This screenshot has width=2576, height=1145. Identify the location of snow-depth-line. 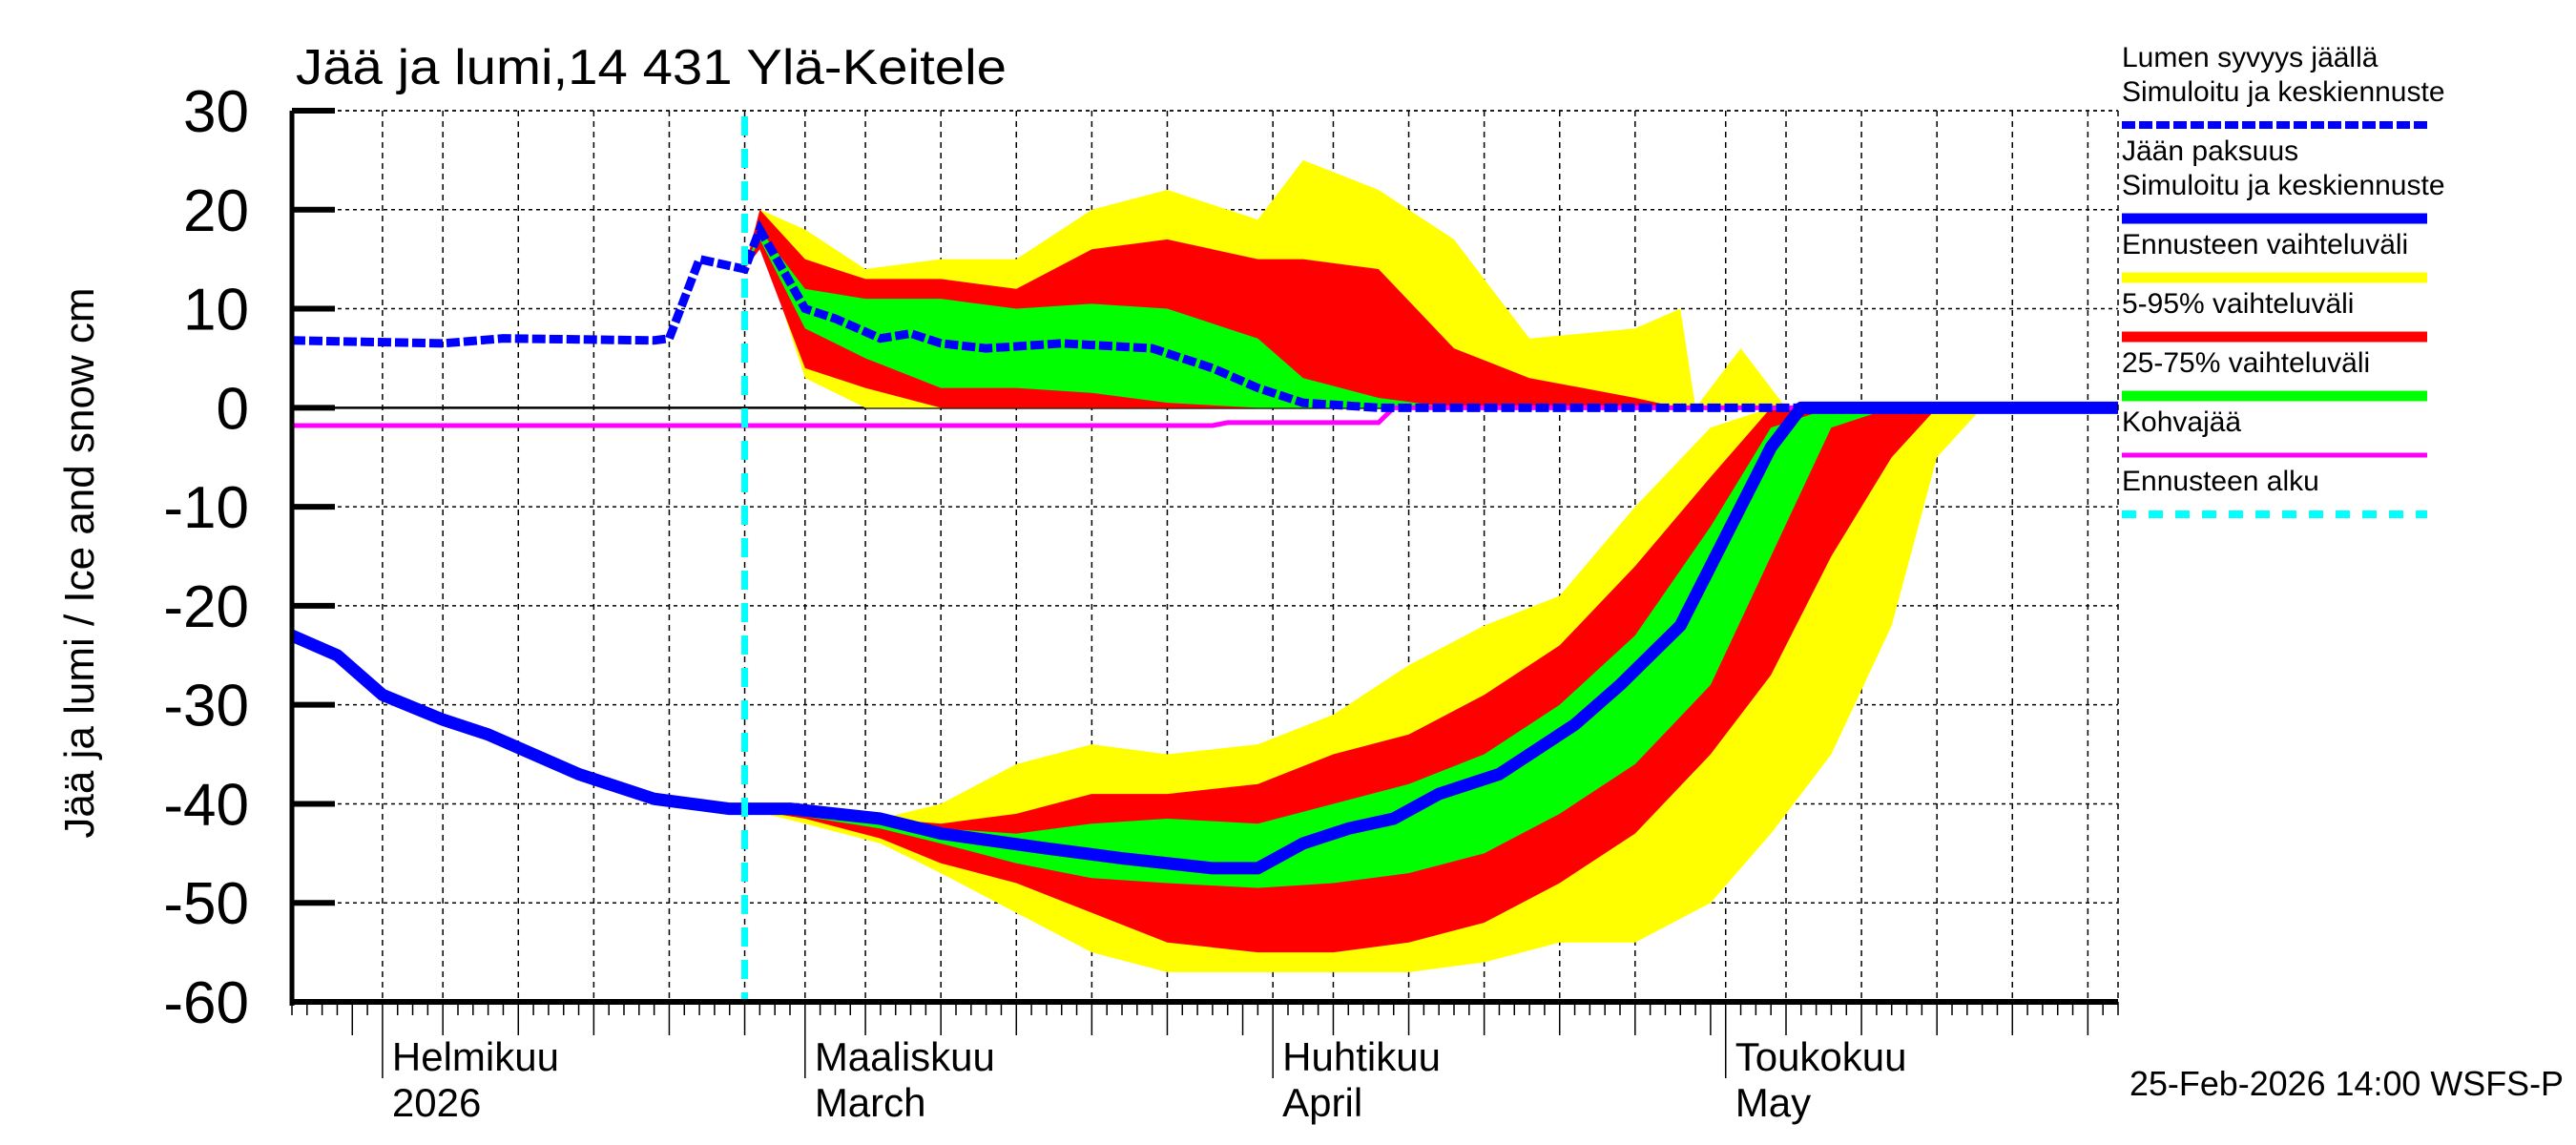
(1204, 315).